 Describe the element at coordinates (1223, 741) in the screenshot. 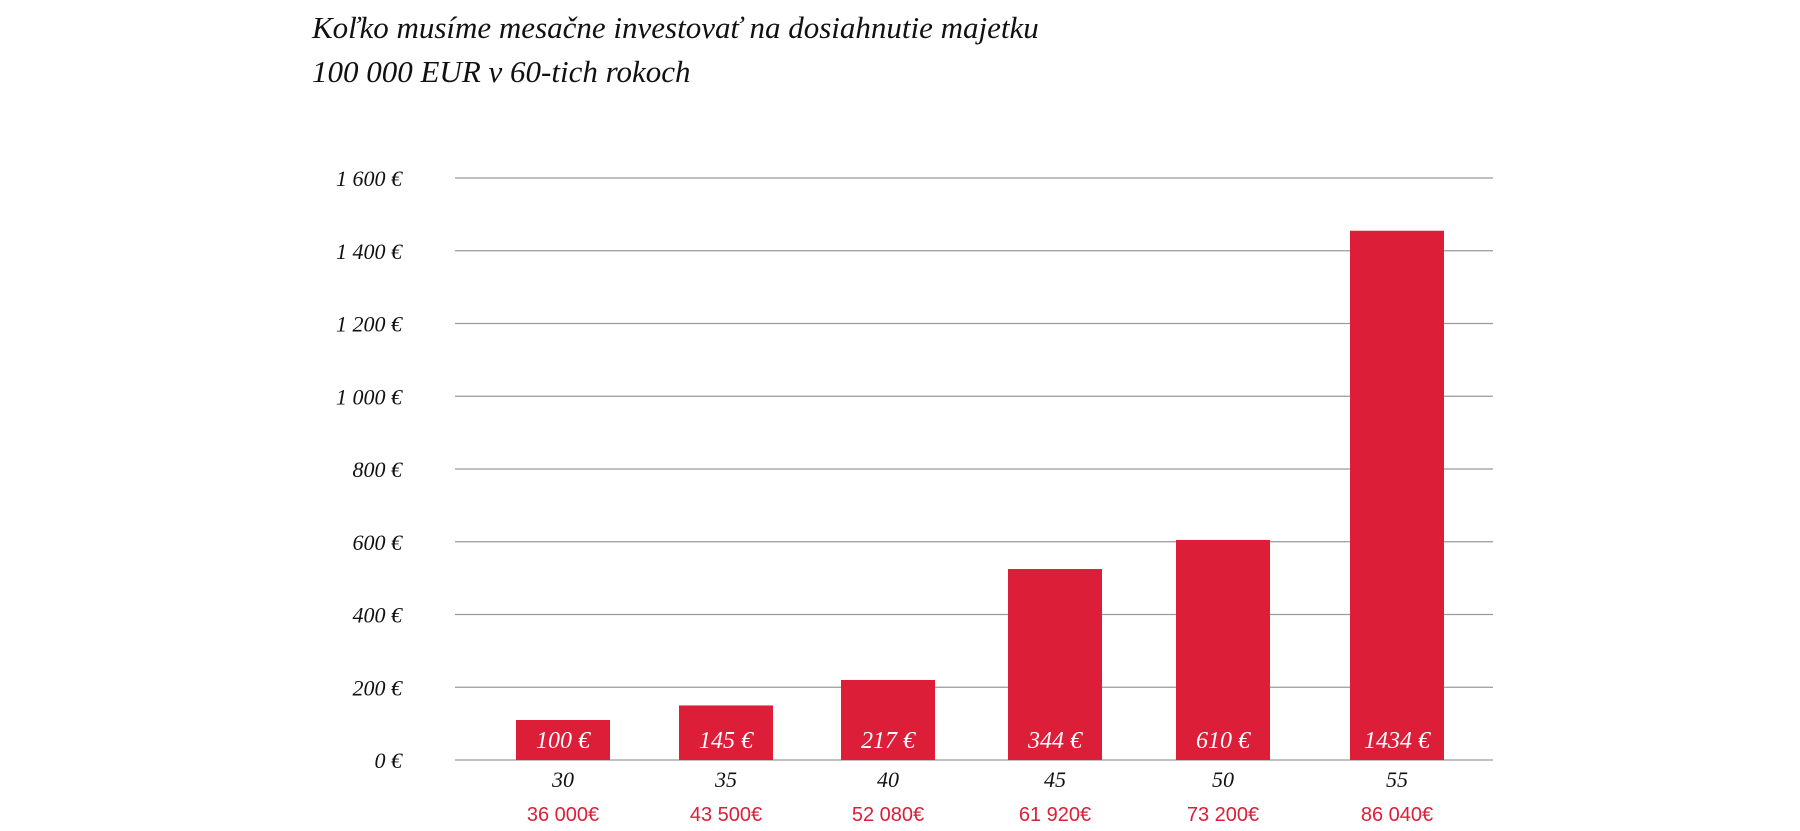

I see `bar-value-label: 610 €` at that location.